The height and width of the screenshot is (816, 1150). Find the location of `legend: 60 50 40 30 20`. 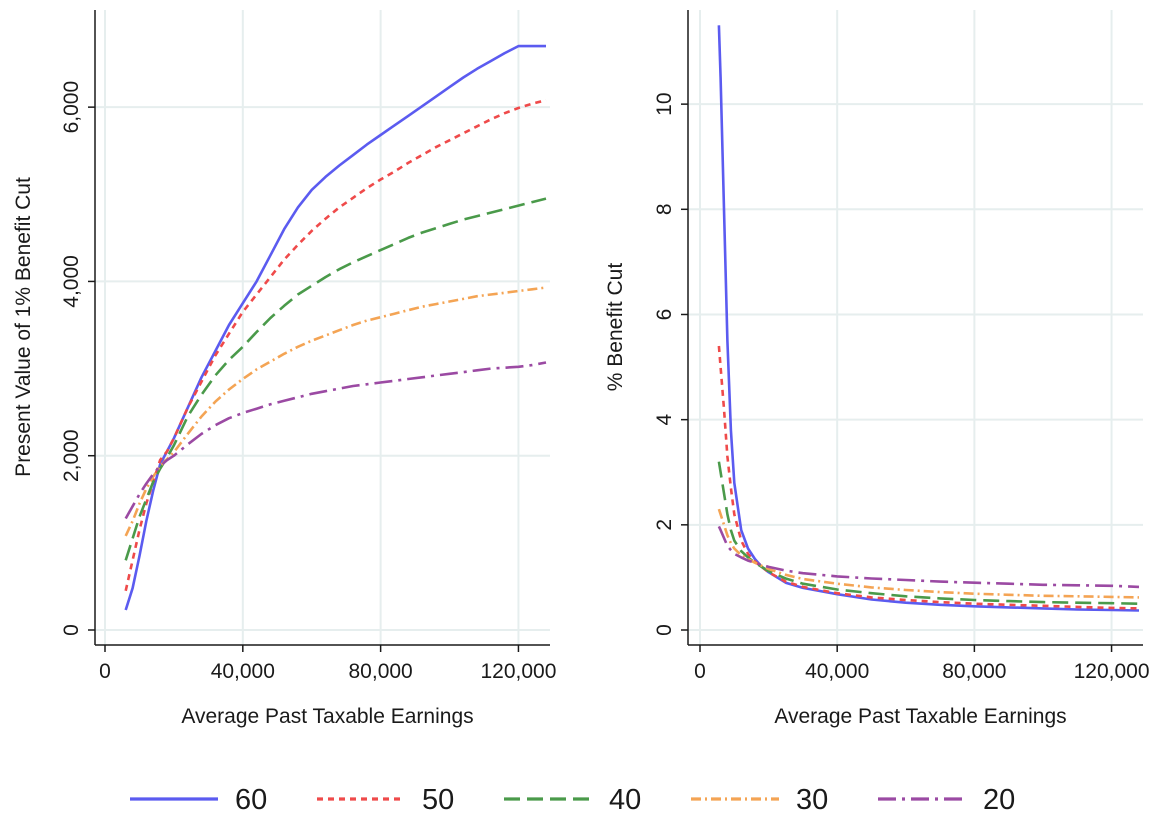

legend: 60 50 40 30 20 is located at coordinates (572, 800).